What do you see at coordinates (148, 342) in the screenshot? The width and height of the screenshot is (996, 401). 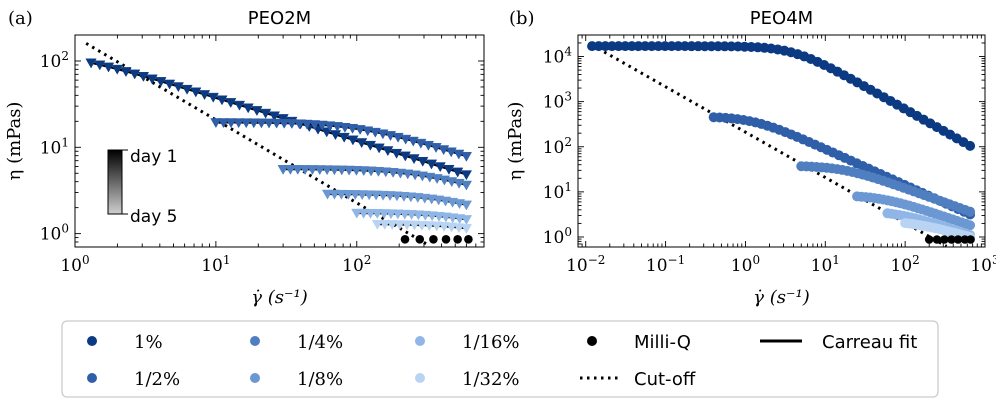 I see `legend-label: 1%` at bounding box center [148, 342].